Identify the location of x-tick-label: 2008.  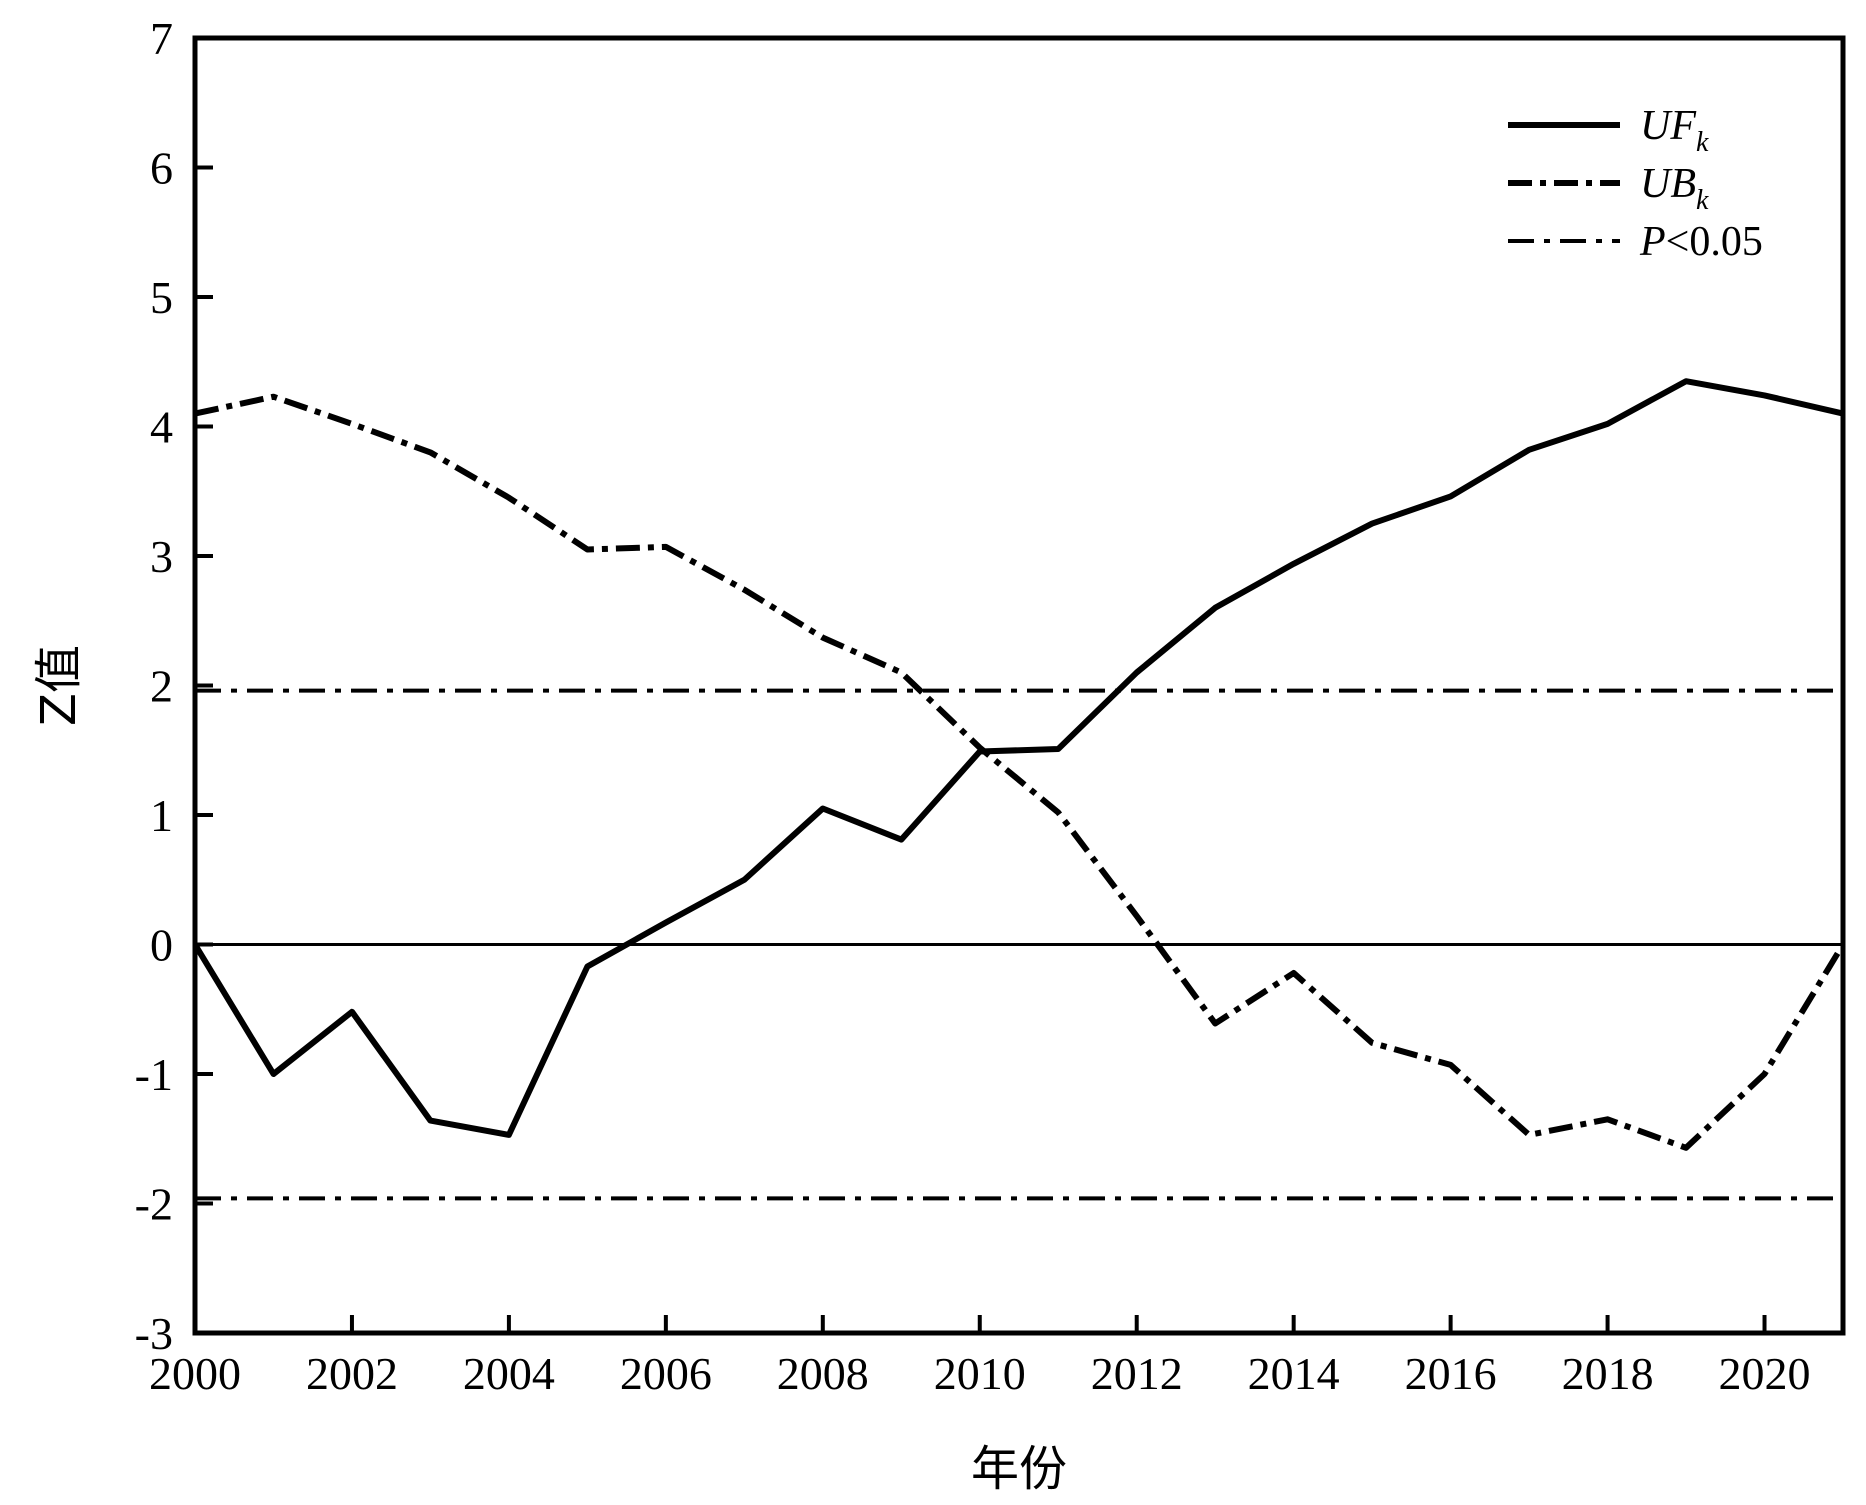
(823, 1373).